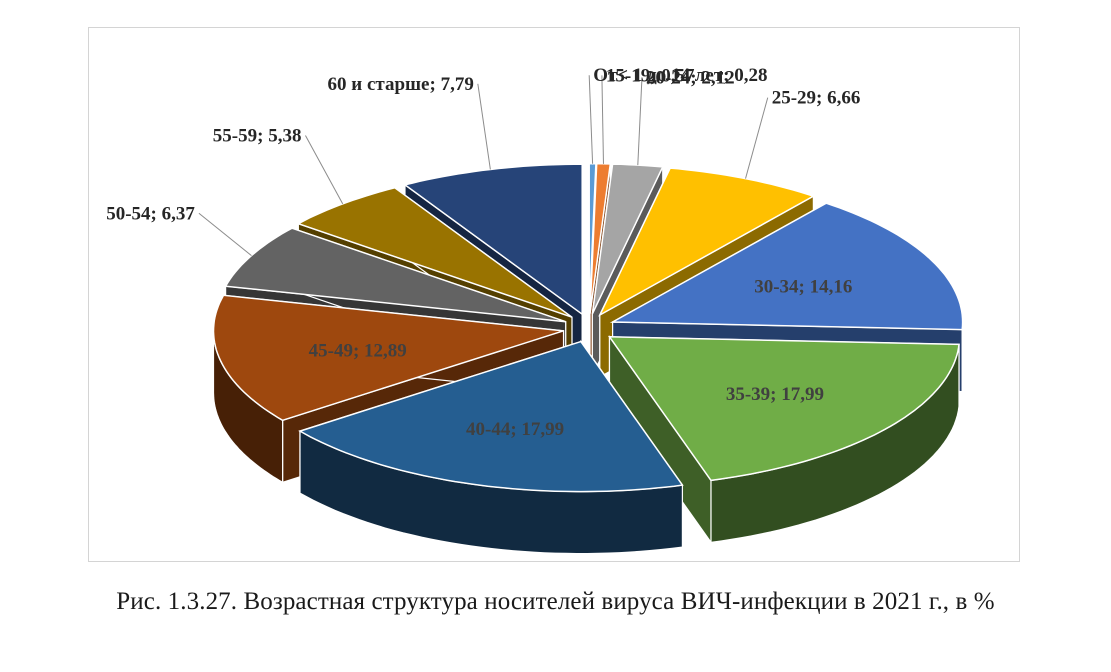  Describe the element at coordinates (257, 136) in the screenshot. I see `data-label-9: 55-59; 5,38` at that location.